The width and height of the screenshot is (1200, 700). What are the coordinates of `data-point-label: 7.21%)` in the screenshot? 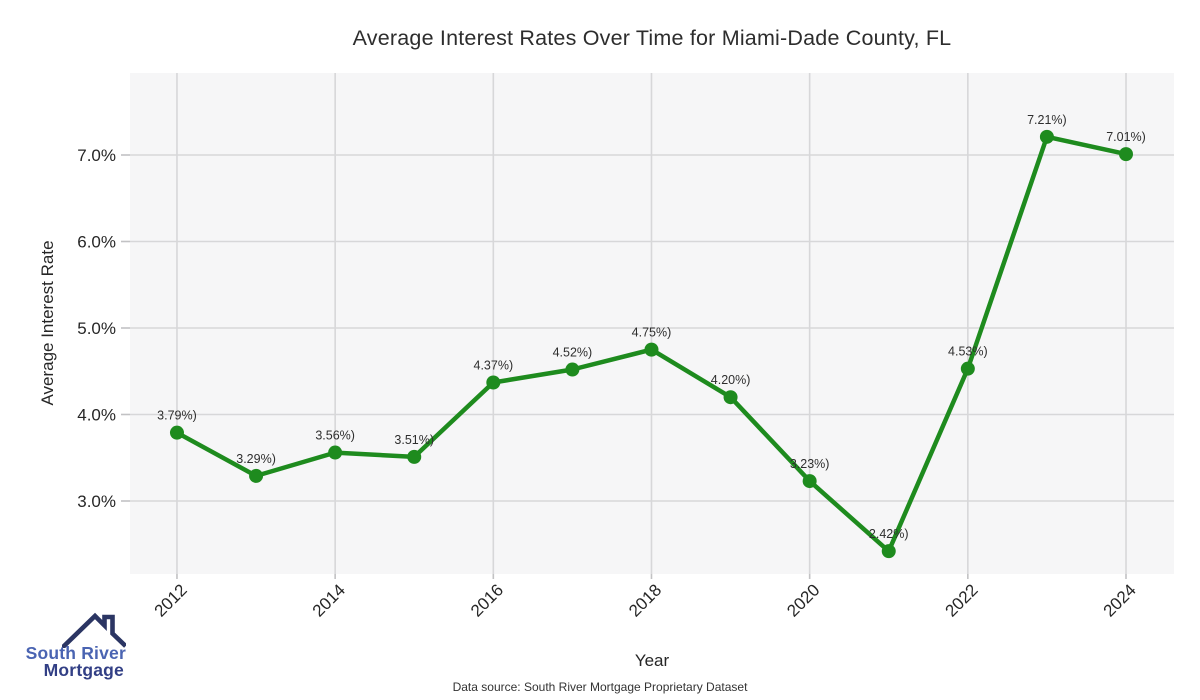 It's located at (1047, 120).